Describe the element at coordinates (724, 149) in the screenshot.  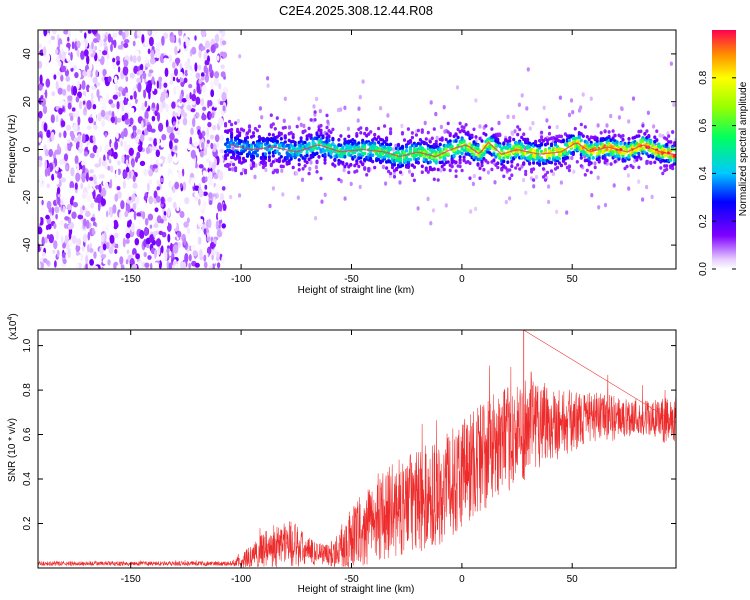
I see `colorbar-gradient` at that location.